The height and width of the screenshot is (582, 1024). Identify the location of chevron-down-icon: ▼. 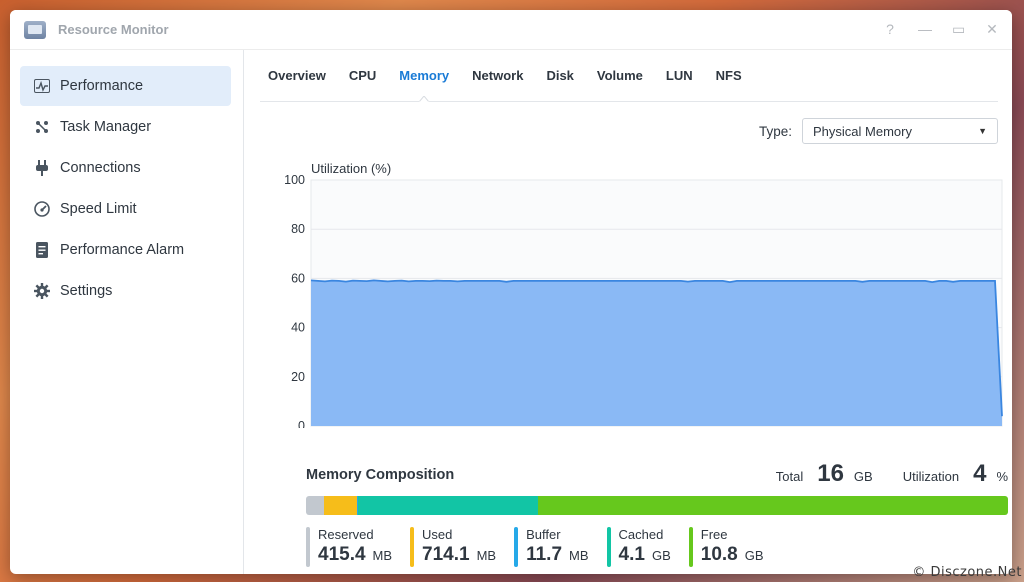
(982, 131).